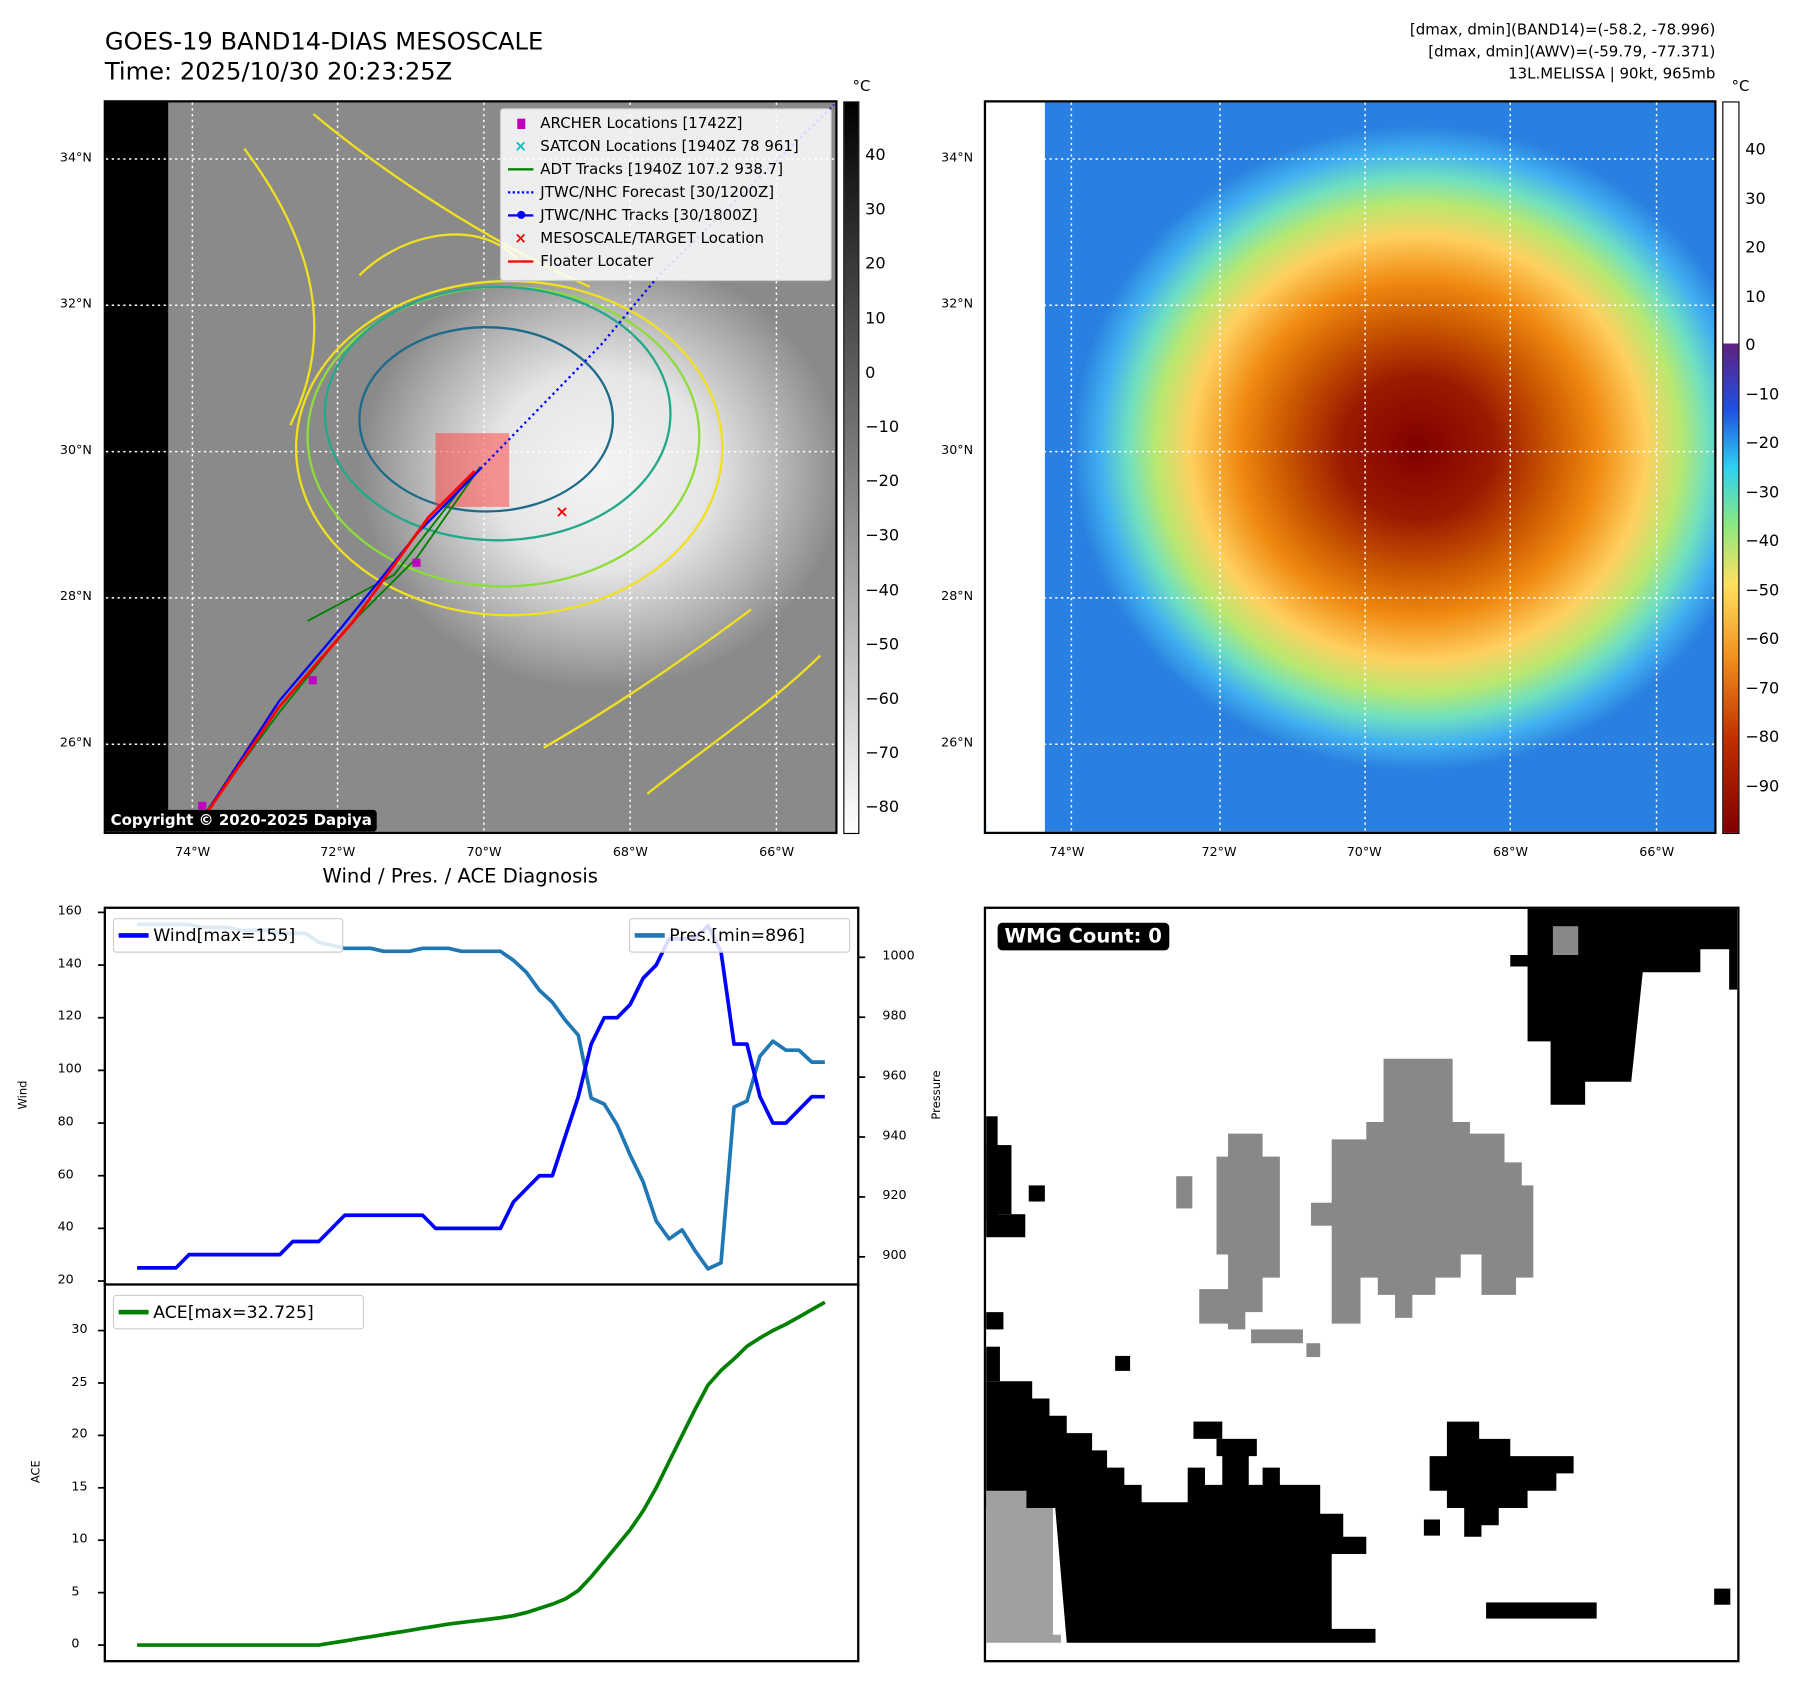 The height and width of the screenshot is (1690, 1797). Describe the element at coordinates (894, 1015) in the screenshot. I see `pressure-tick-label: 980` at that location.